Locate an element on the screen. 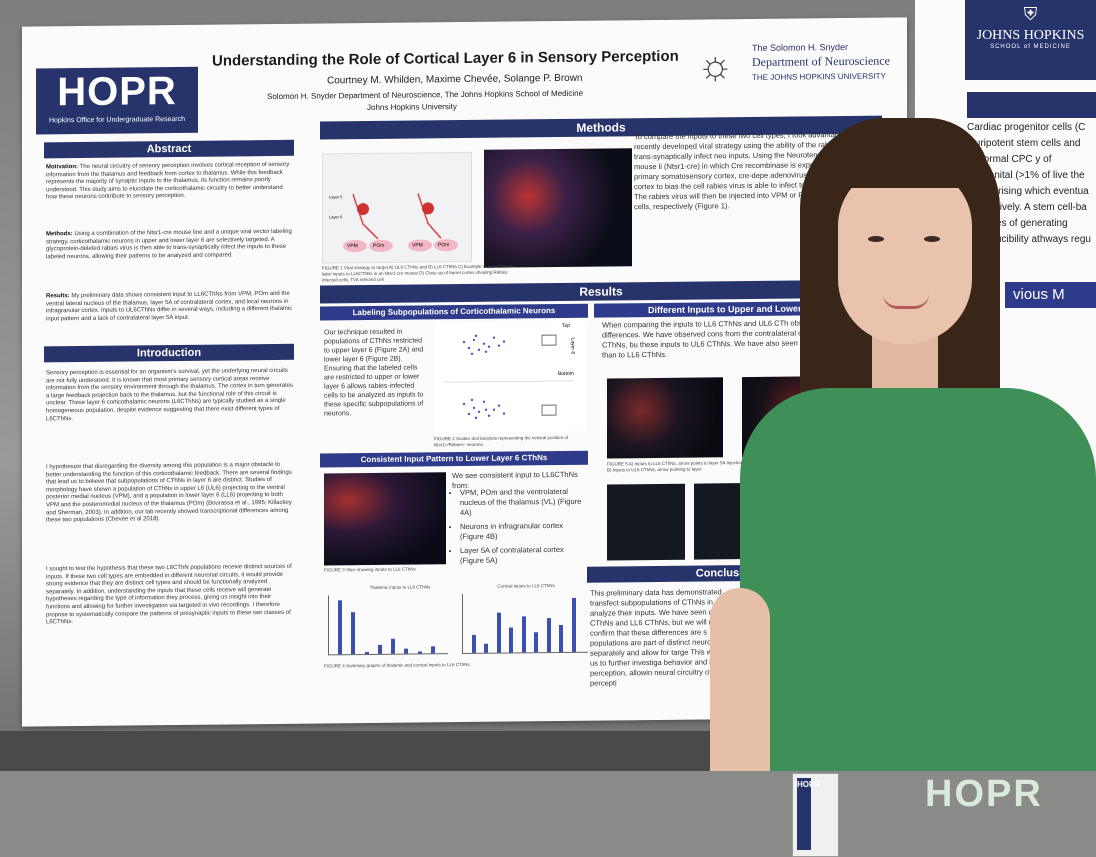 The width and height of the screenshot is (1096, 857). johns-hopkins-banner: ⛨ JOHNS HOPKINS SCHOOL of MEDICINE is located at coordinates (1030, 40).